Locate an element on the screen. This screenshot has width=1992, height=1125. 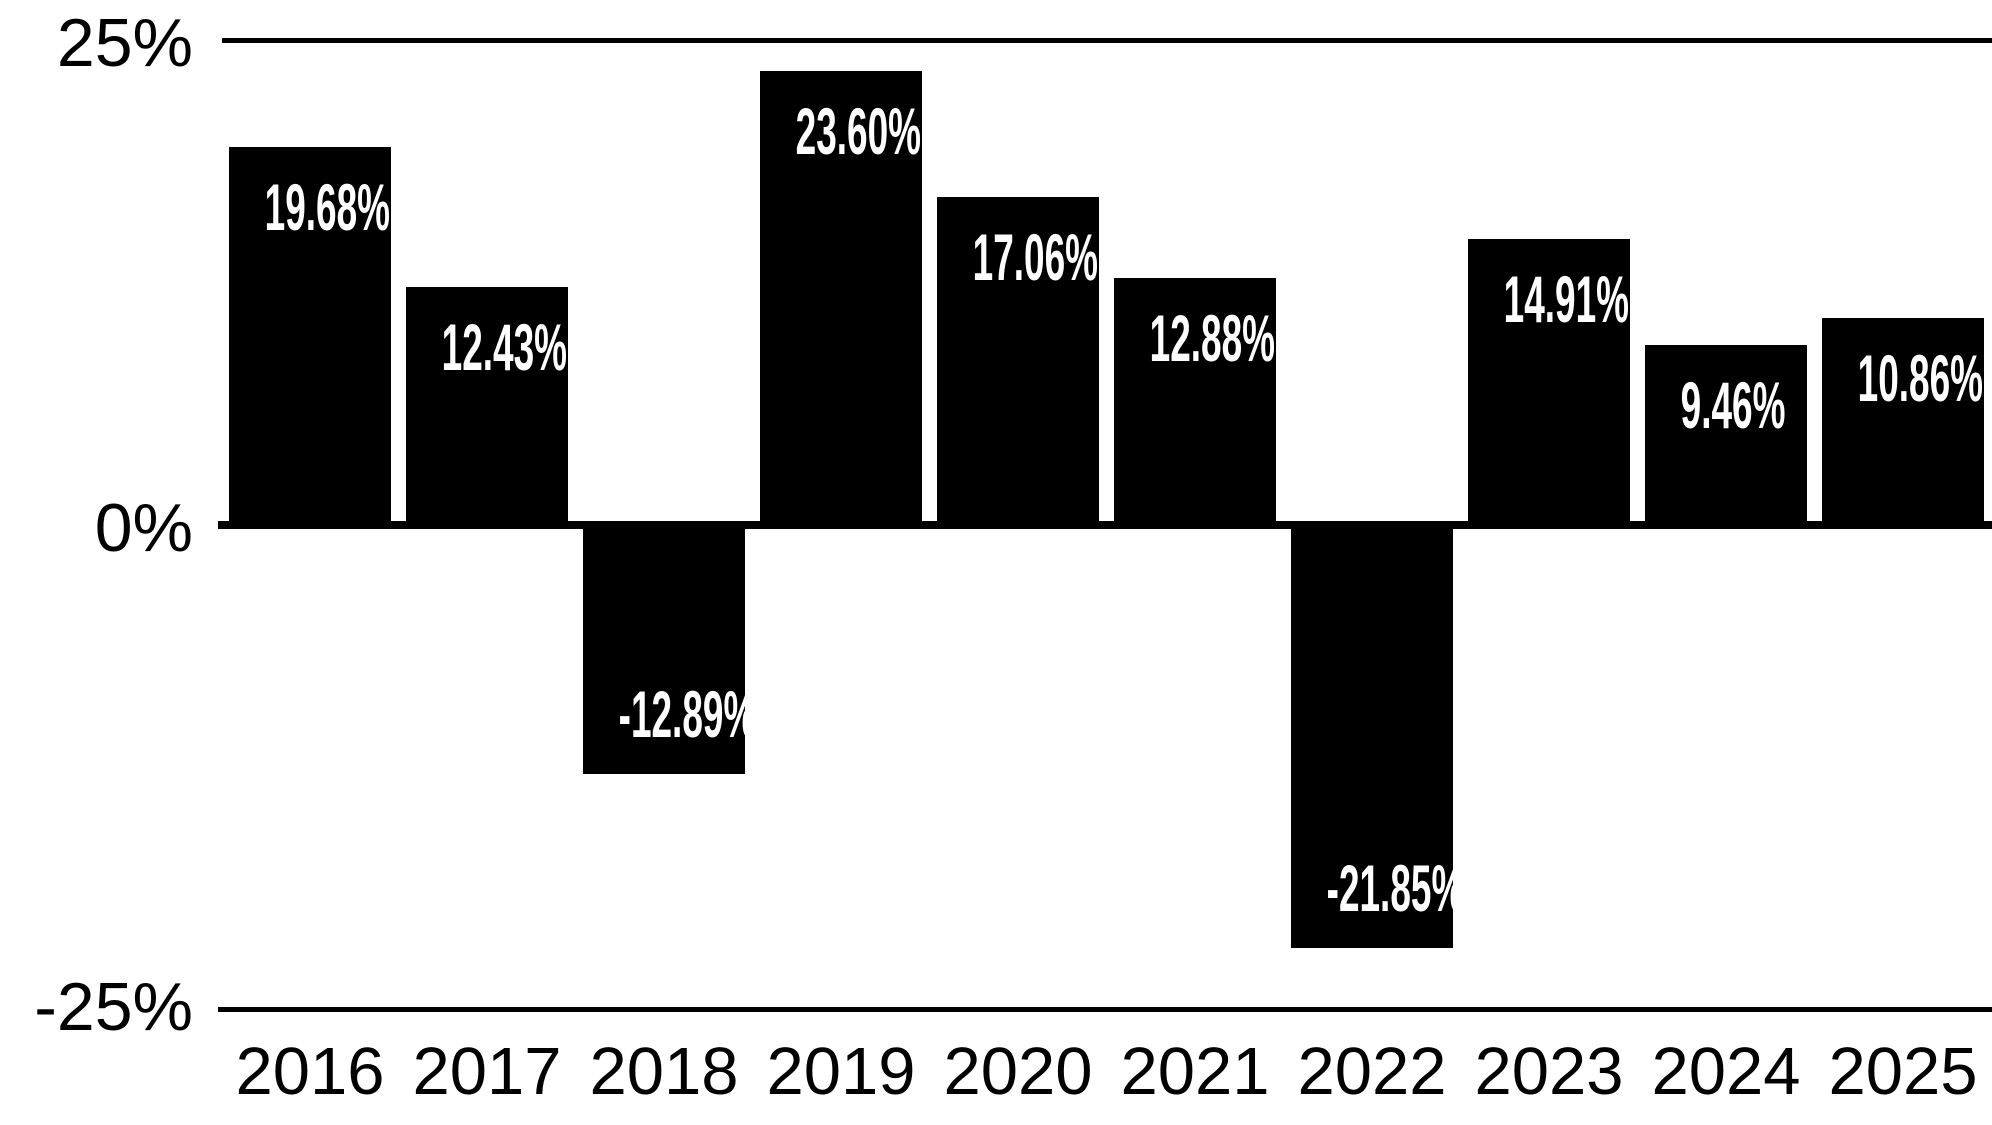
bar-2022: -21.85% is located at coordinates (1378, 734).